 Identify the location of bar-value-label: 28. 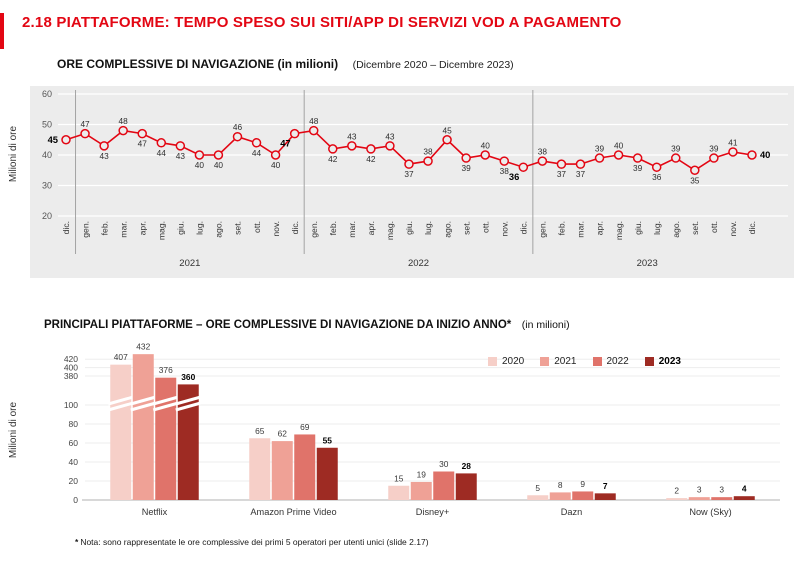
(467, 466).